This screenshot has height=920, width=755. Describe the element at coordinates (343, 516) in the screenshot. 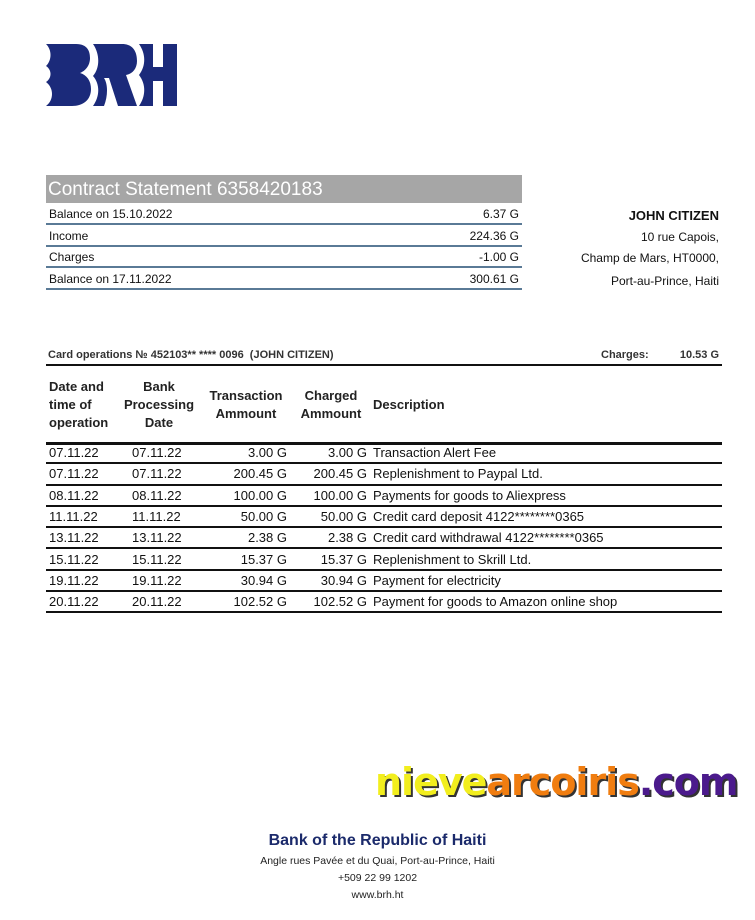

I see `charged-amount: 50.00 G` at that location.